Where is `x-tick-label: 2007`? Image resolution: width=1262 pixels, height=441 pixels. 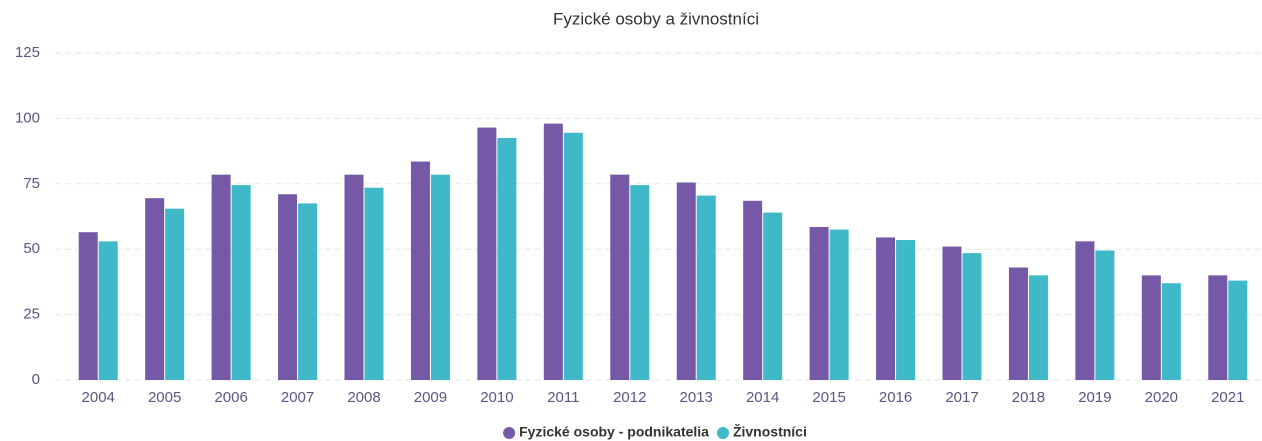
x-tick-label: 2007 is located at coordinates (297, 397).